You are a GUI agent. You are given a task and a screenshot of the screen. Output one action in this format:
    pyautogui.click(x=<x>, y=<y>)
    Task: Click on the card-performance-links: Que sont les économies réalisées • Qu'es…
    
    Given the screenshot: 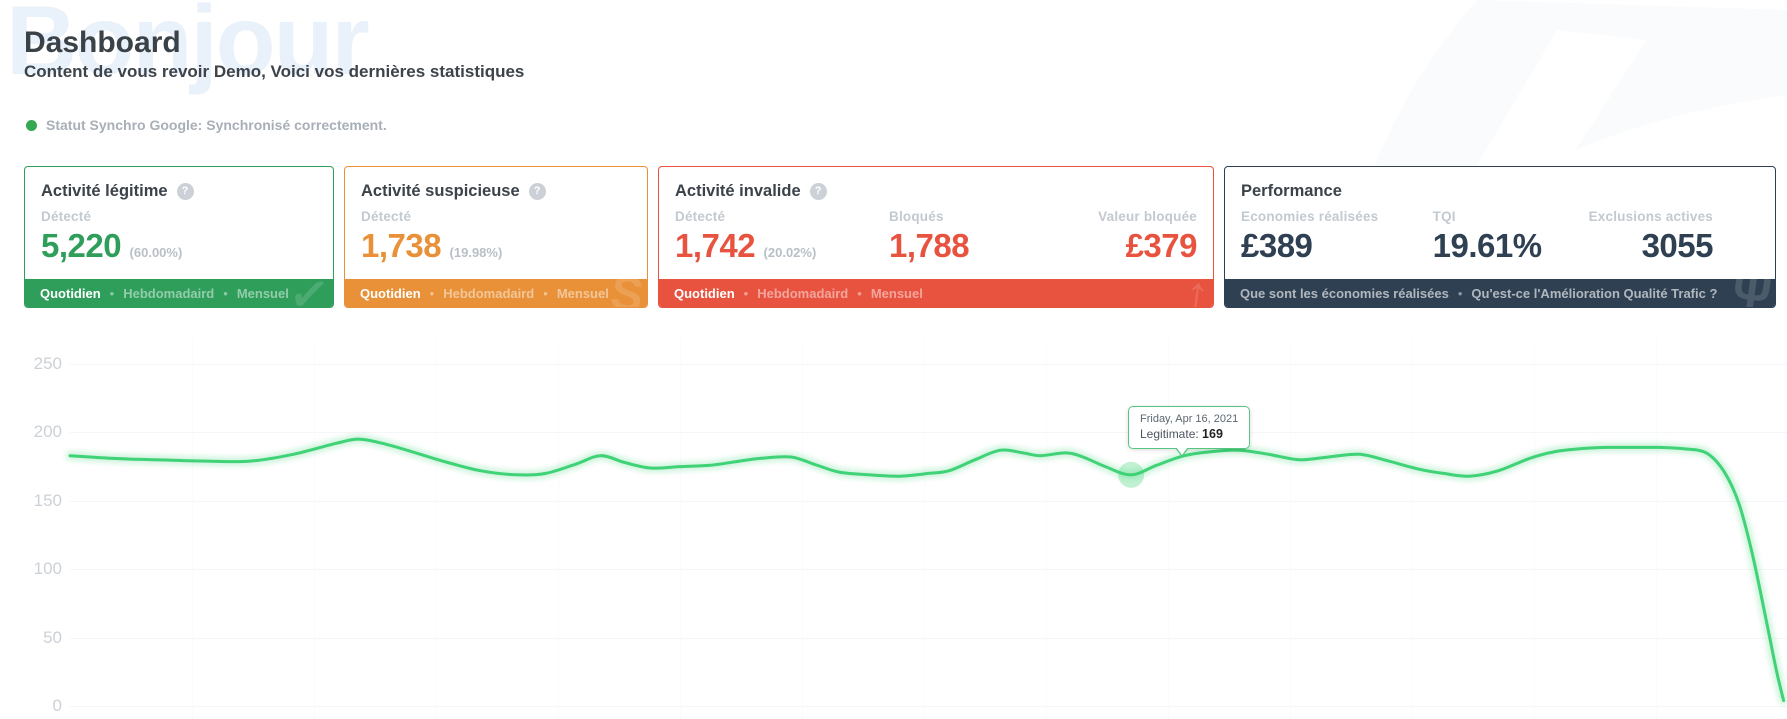 What is the action you would take?
    pyautogui.click(x=1500, y=293)
    